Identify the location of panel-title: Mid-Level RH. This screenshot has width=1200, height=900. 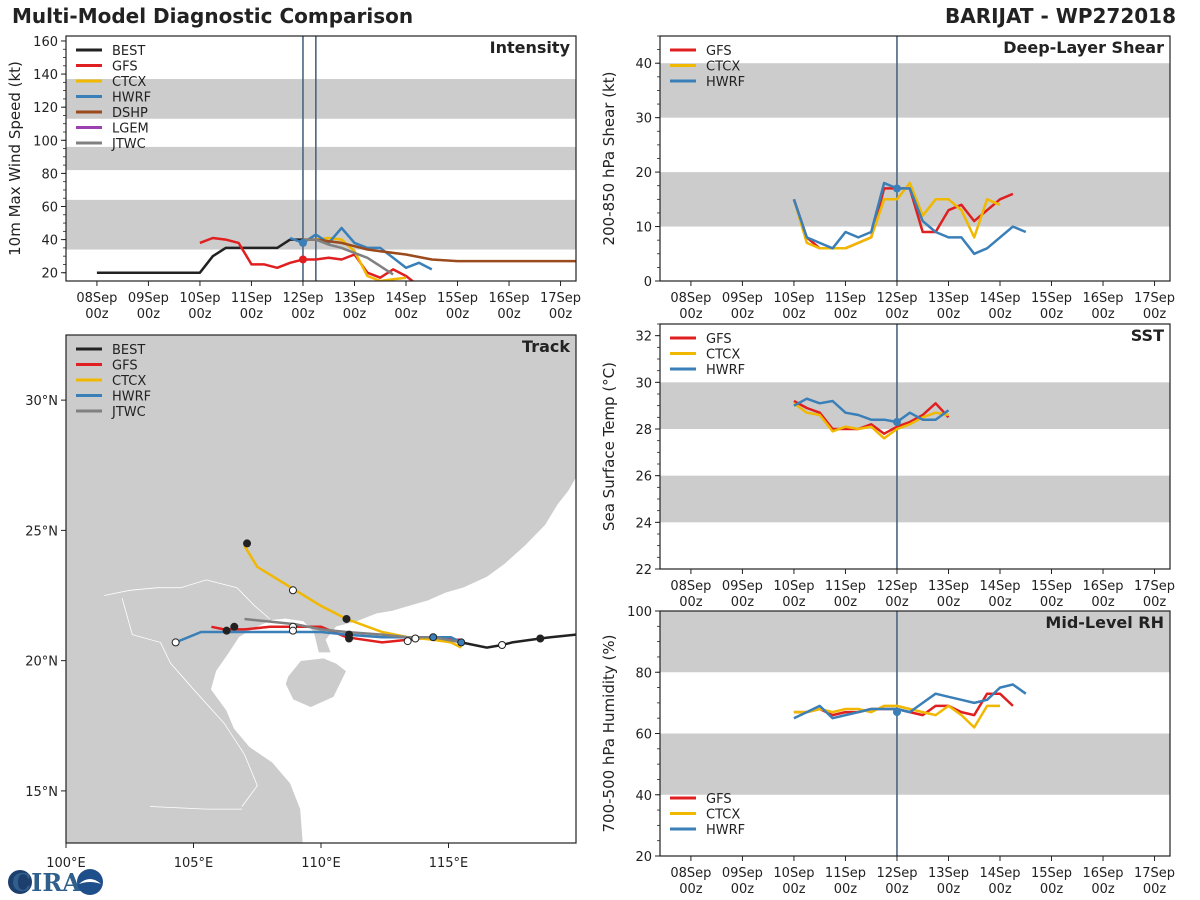
(1104, 622).